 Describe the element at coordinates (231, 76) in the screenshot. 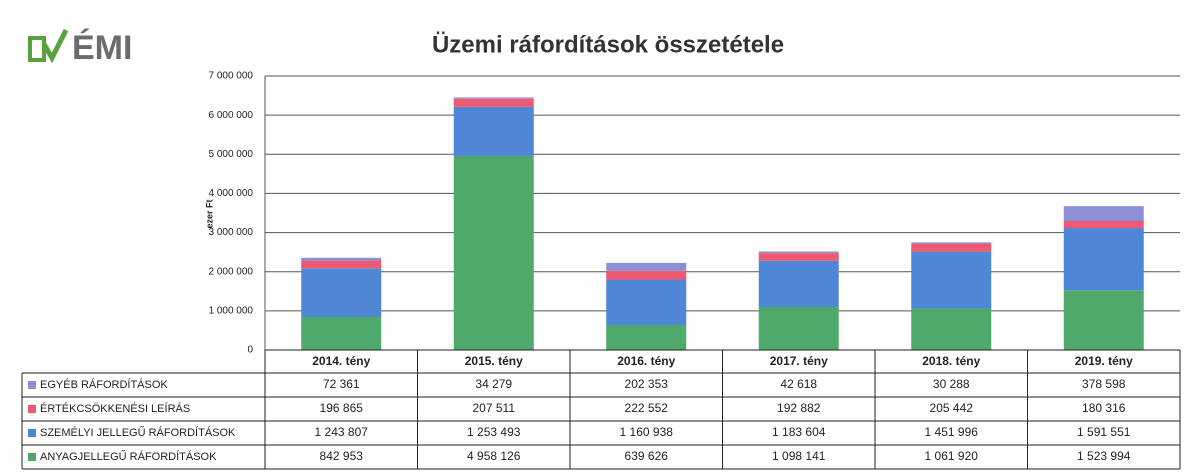

I see `y-tick-label: 7 000 000` at that location.